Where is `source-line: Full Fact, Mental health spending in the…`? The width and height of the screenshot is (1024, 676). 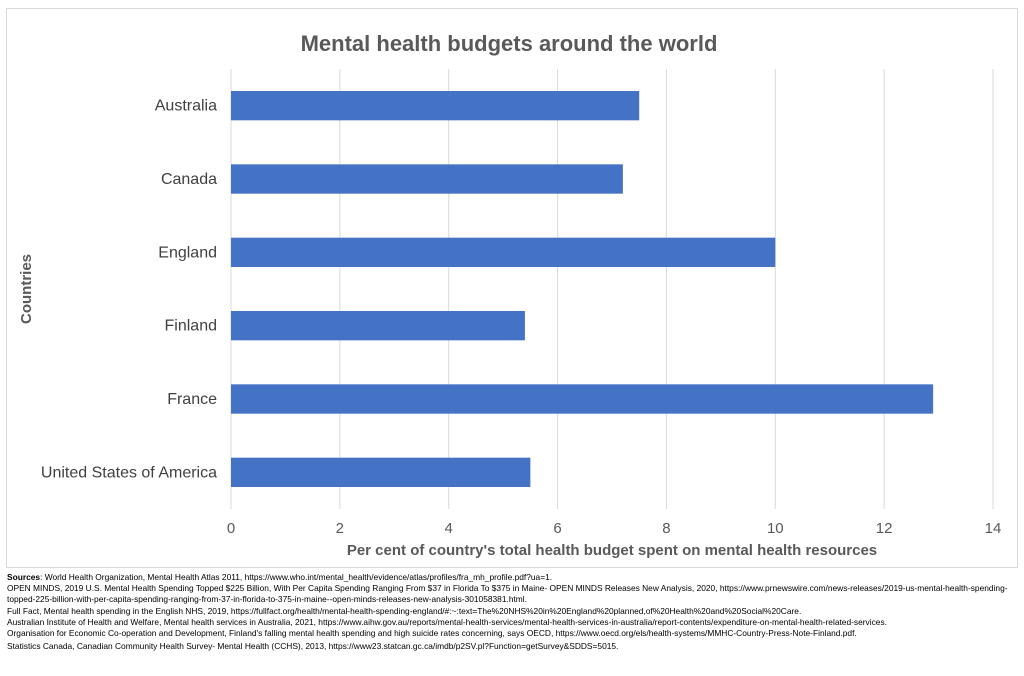 source-line: Full Fact, Mental health spending in the… is located at coordinates (404, 610).